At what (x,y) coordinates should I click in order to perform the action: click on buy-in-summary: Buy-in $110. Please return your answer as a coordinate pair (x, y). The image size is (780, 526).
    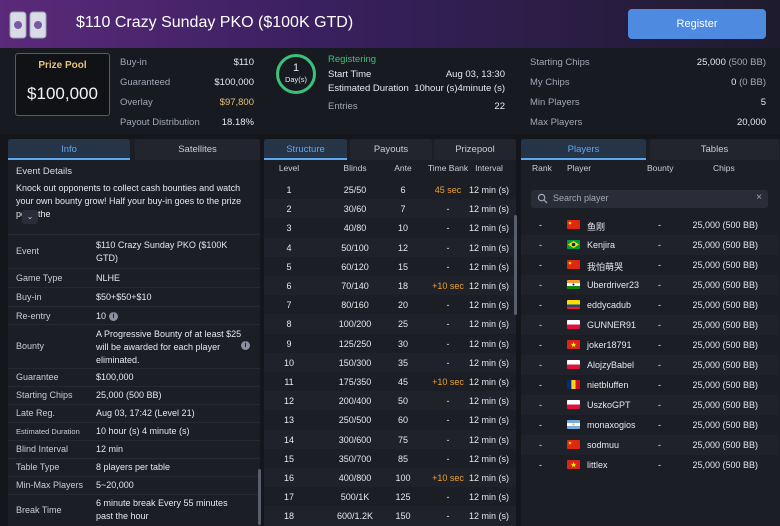
    Looking at the image, I should click on (187, 62).